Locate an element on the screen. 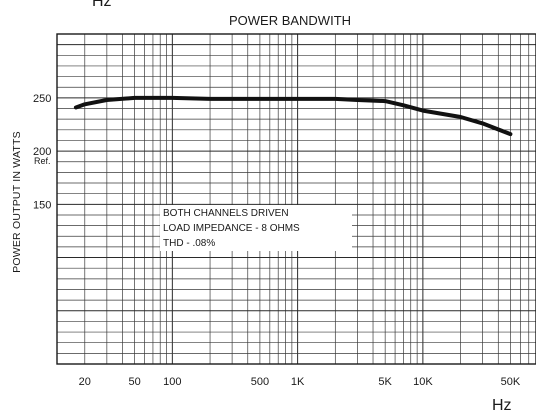 Image resolution: width=536 pixels, height=413 pixels. annotation-line-2: LOAD IMPEDANCE - 8 OHMS is located at coordinates (231, 228).